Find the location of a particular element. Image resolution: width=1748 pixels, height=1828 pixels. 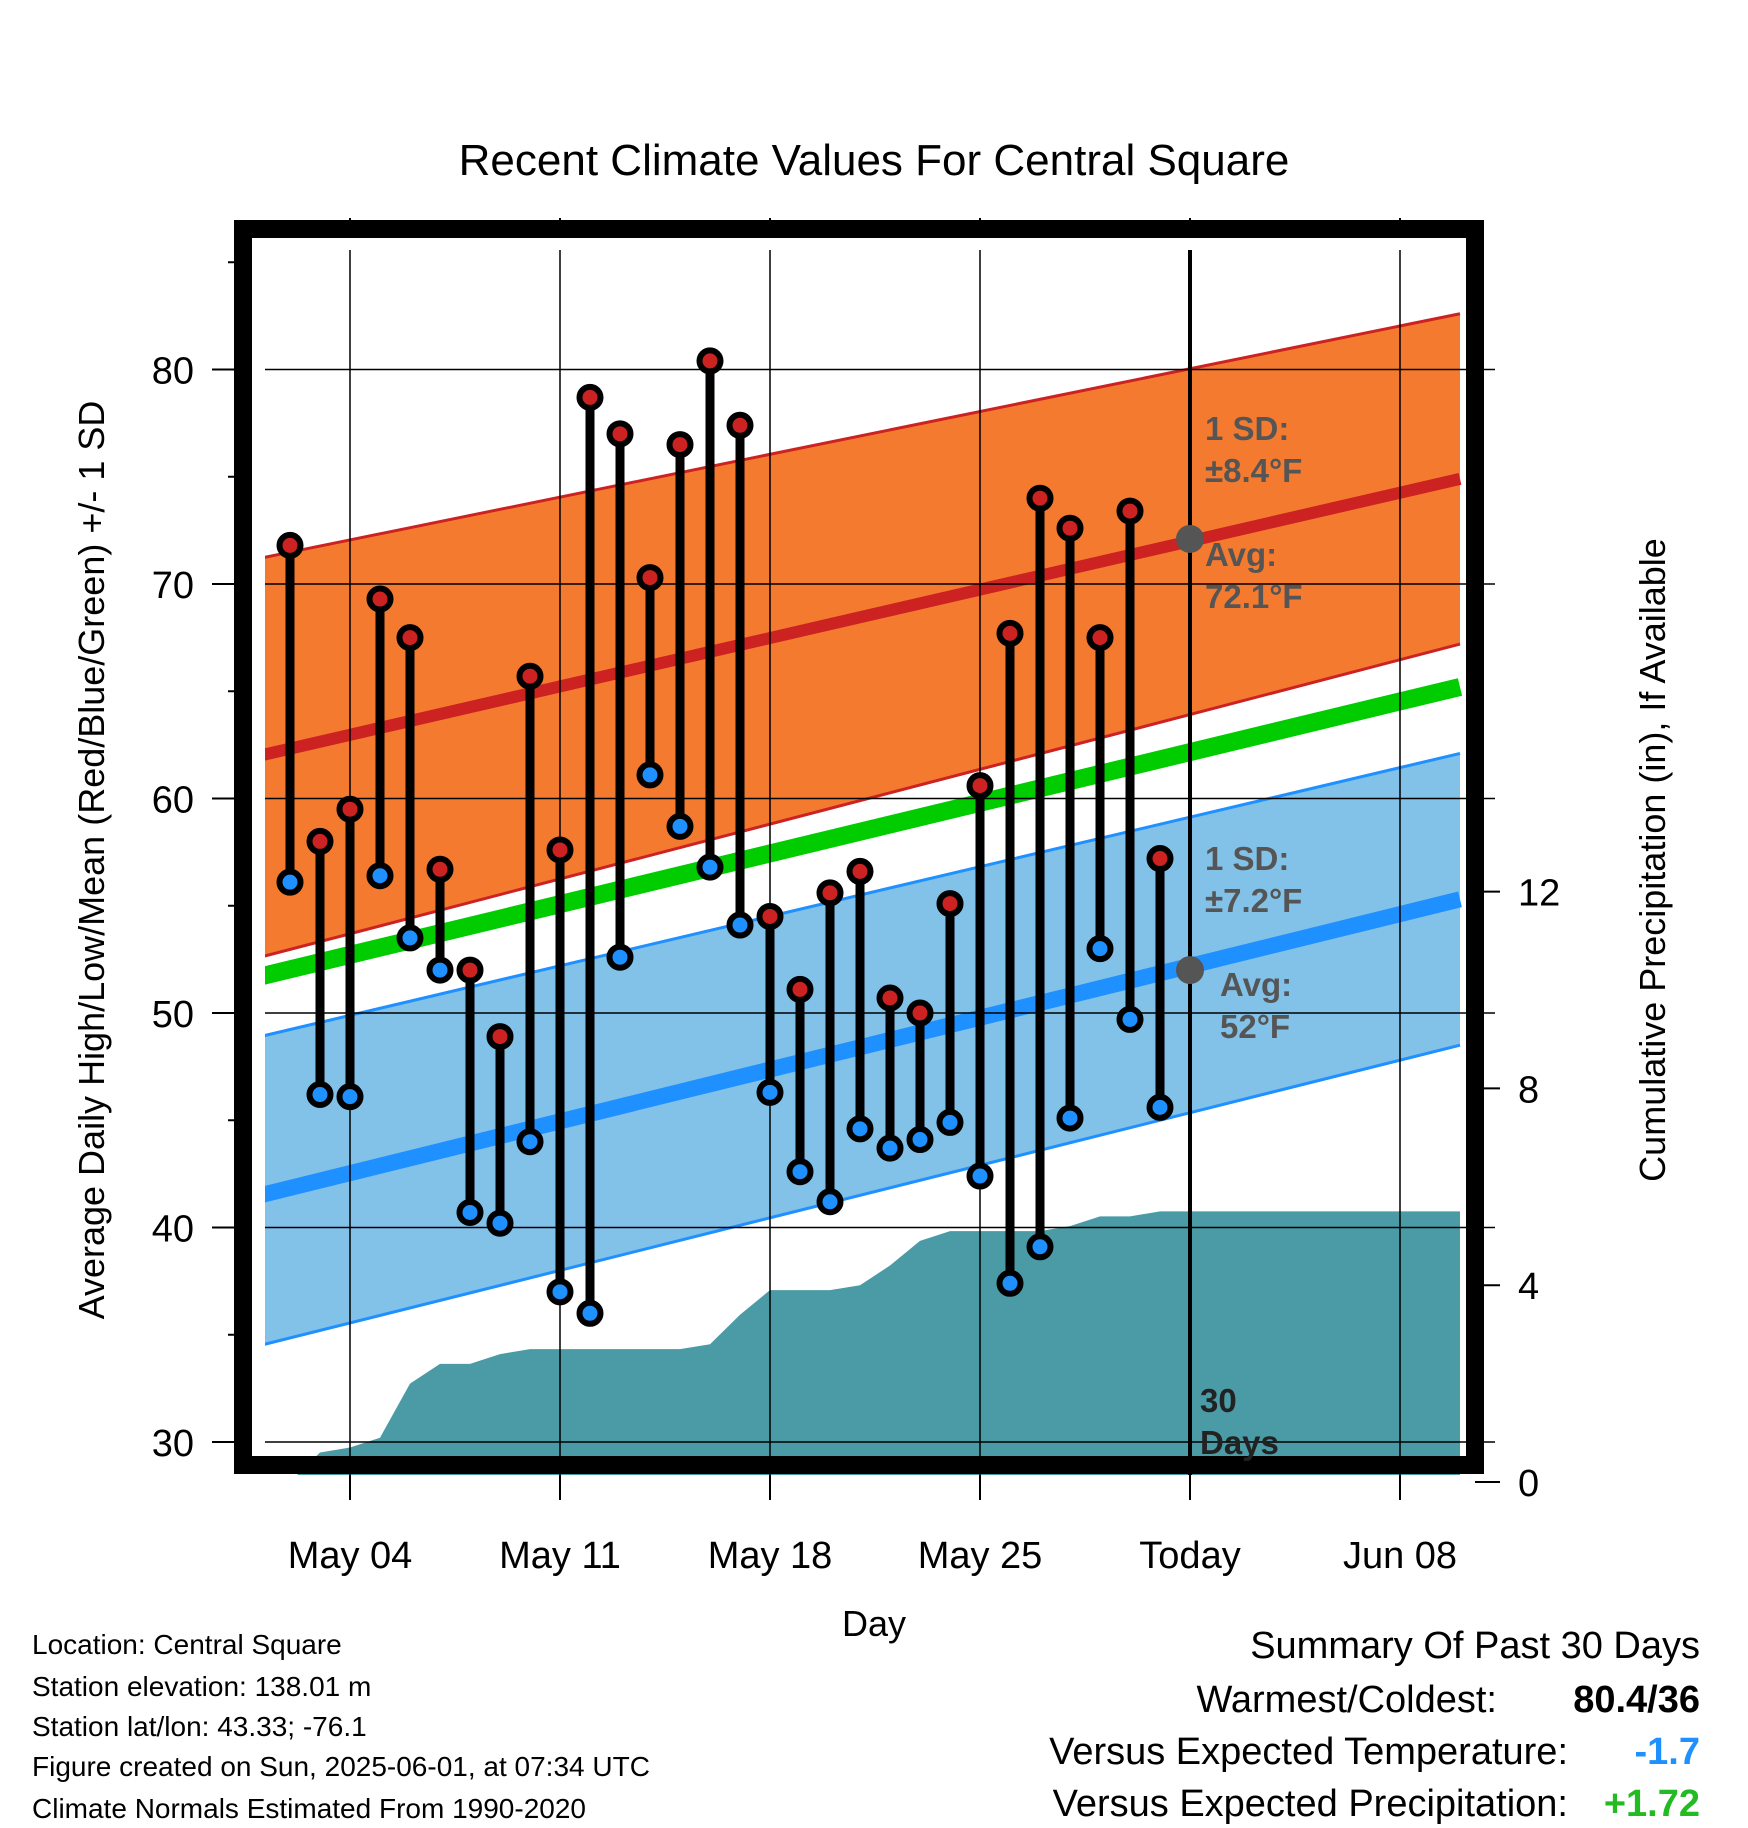

info-latlon: Station lat/lon: 43.33; -76.1 is located at coordinates (199, 1726).